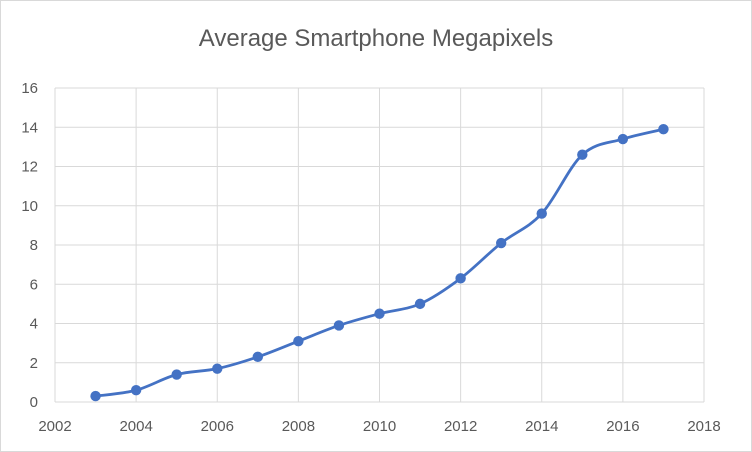  Describe the element at coordinates (29, 88) in the screenshot. I see `y-tick-label: 16` at that location.